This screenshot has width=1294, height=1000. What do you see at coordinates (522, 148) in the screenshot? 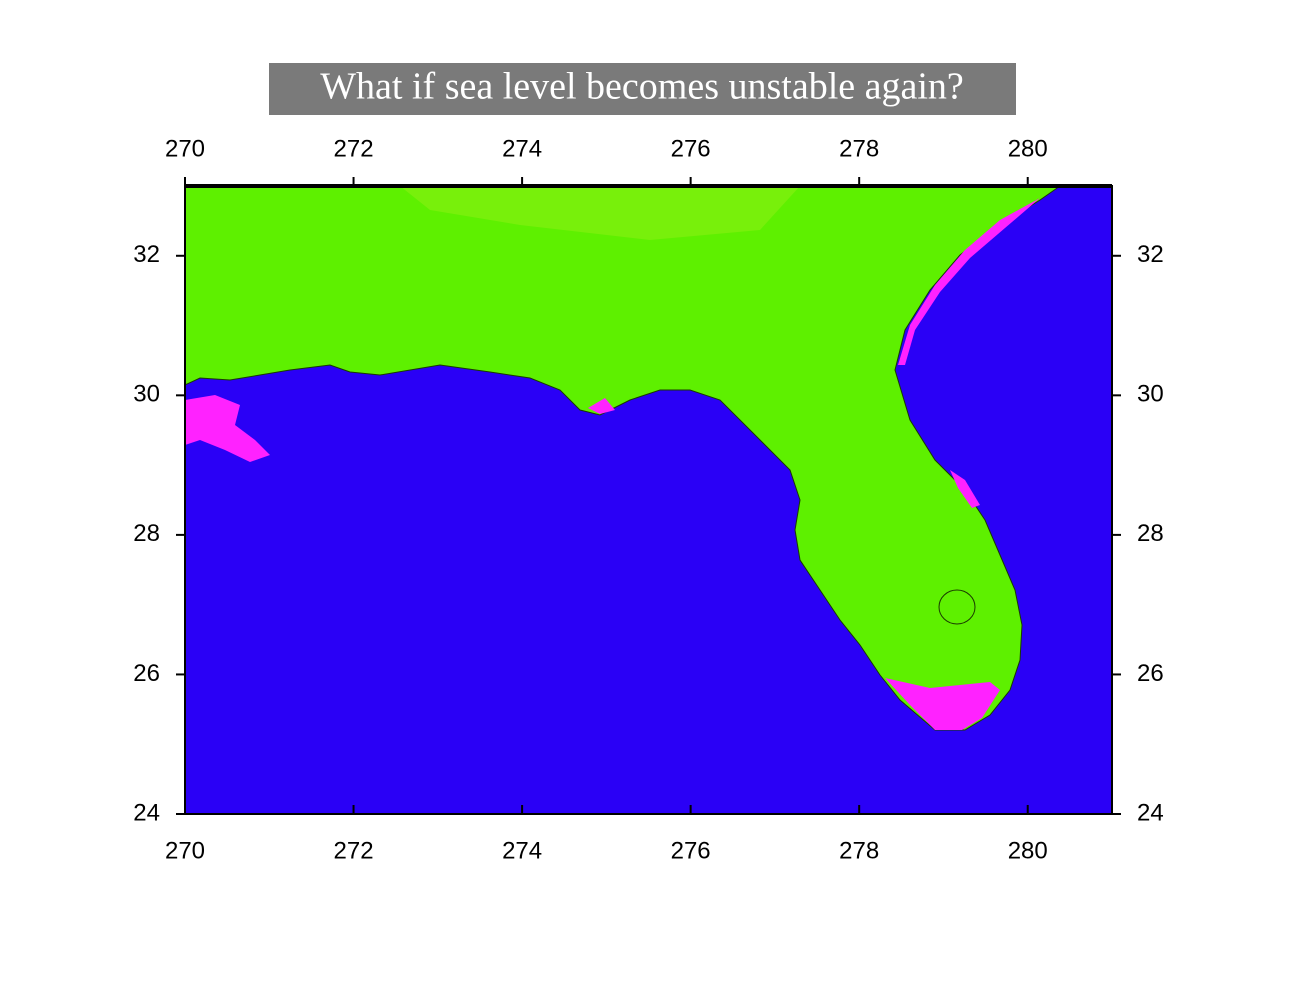
I see `x-tick-label-top: 274` at bounding box center [522, 148].